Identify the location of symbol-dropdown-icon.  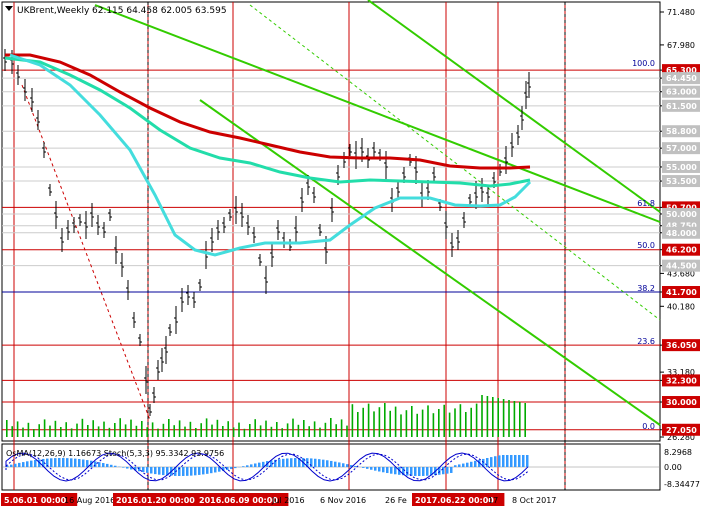
(9, 8).